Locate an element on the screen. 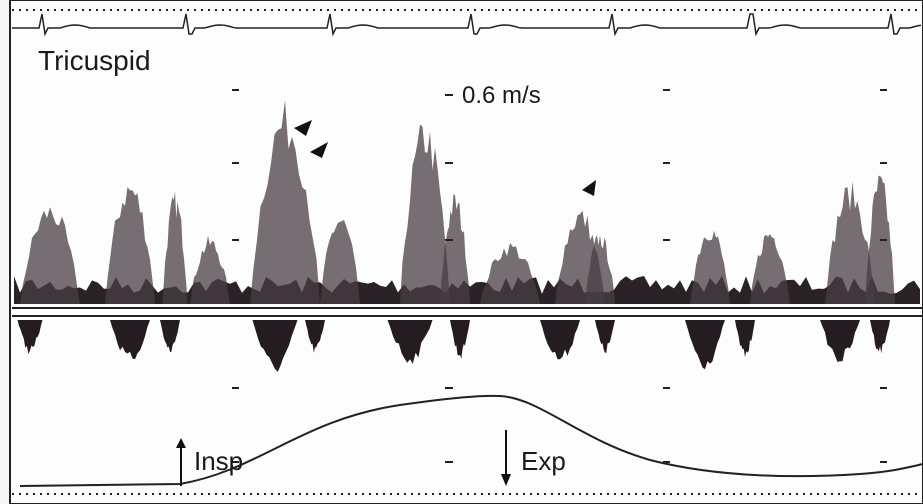 Image resolution: width=923 pixels, height=504 pixels. insp-arrow-head is located at coordinates (181, 443).